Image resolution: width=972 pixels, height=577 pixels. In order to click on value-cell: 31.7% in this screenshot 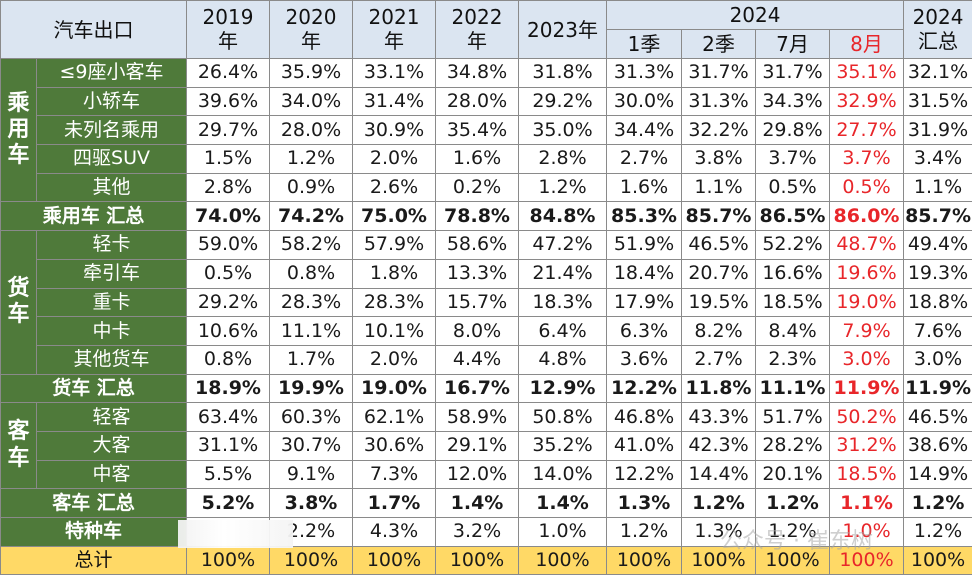, I will do `click(792, 73)`.